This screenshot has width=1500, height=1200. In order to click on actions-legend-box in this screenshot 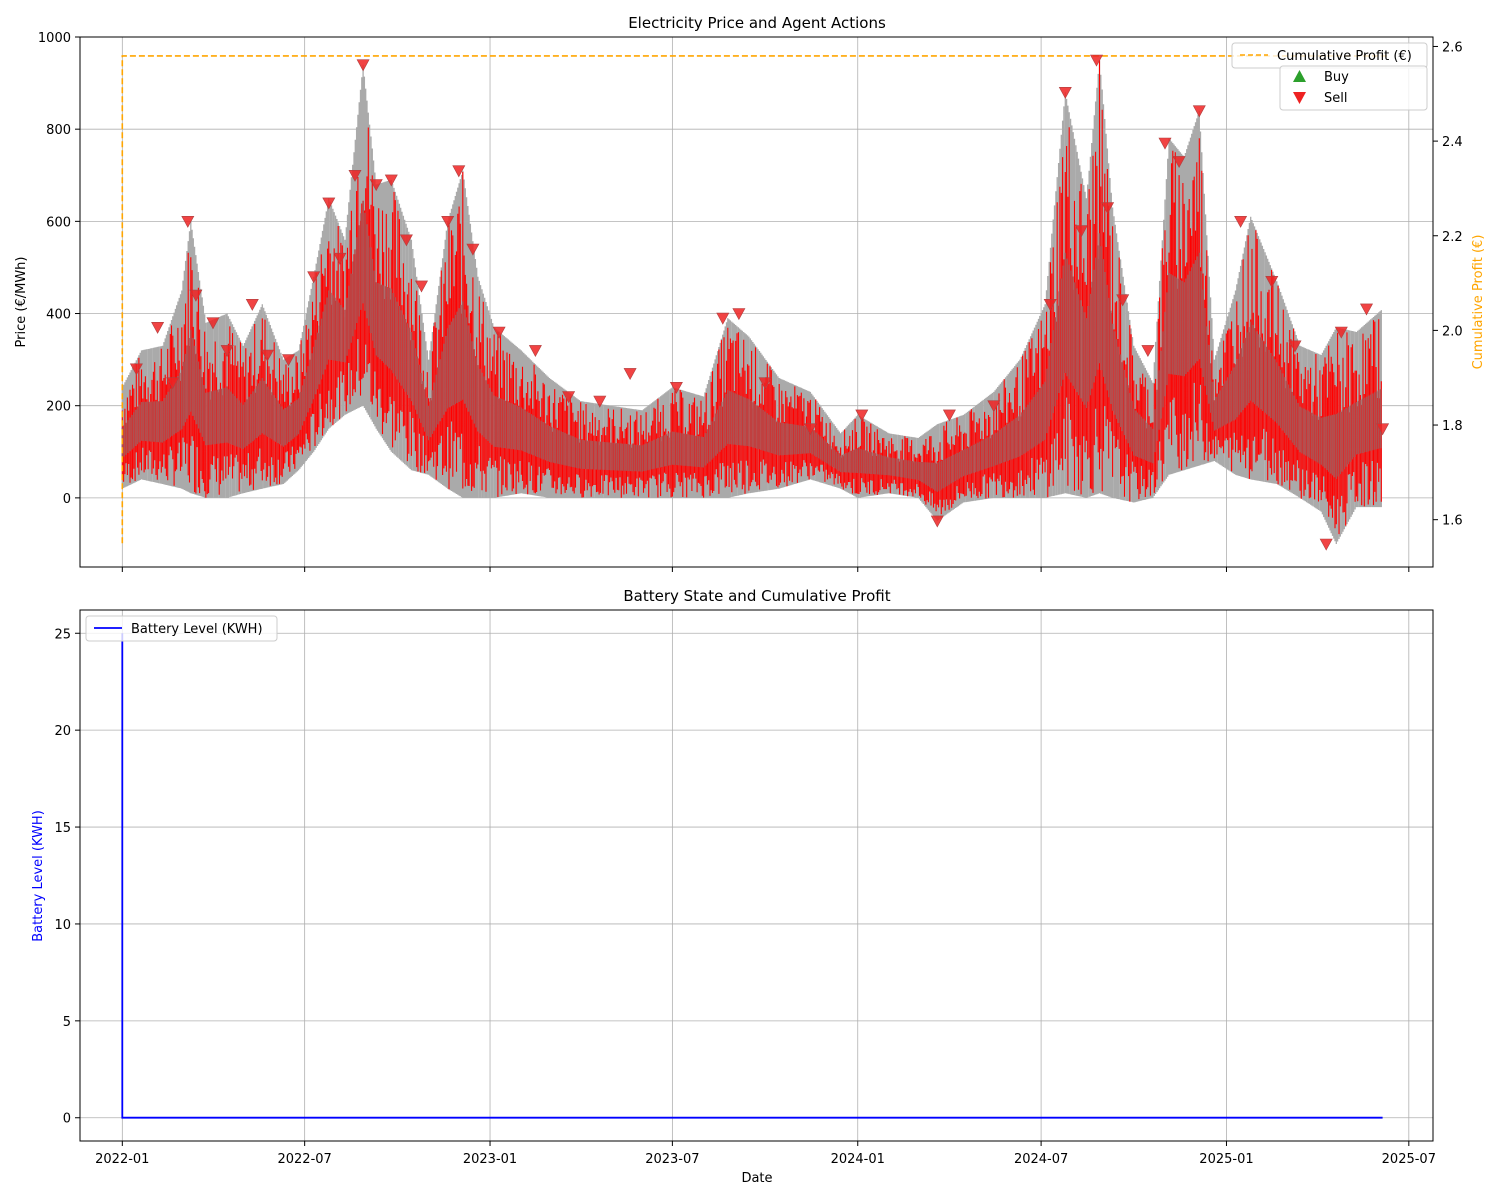, I will do `click(1353, 88)`.